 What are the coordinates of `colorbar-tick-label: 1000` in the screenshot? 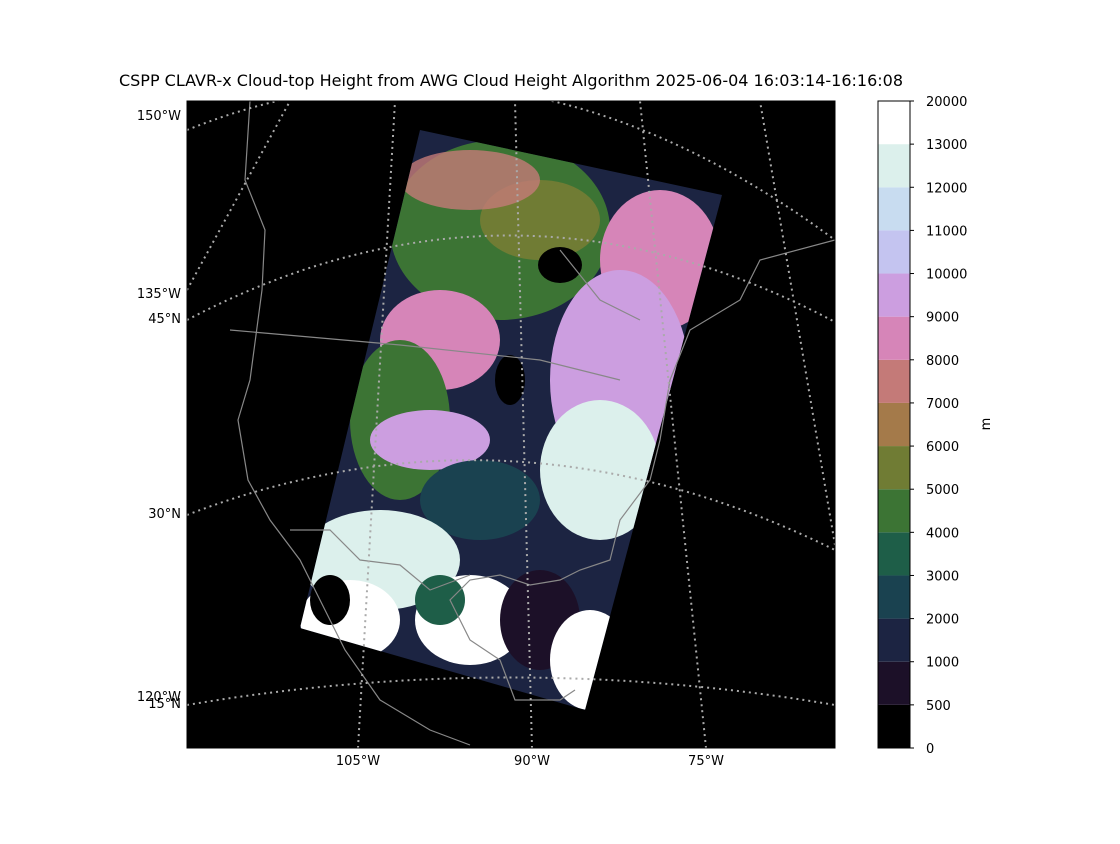 It's located at (942, 663).